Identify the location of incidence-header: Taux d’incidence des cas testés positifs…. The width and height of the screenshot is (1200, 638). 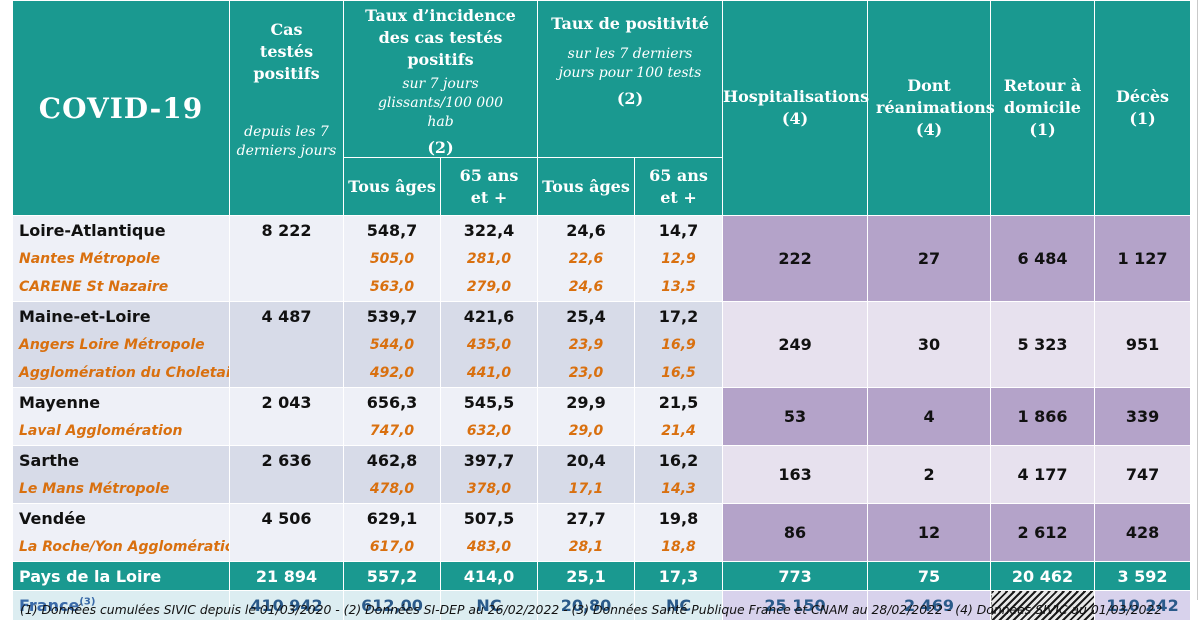
(440, 79).